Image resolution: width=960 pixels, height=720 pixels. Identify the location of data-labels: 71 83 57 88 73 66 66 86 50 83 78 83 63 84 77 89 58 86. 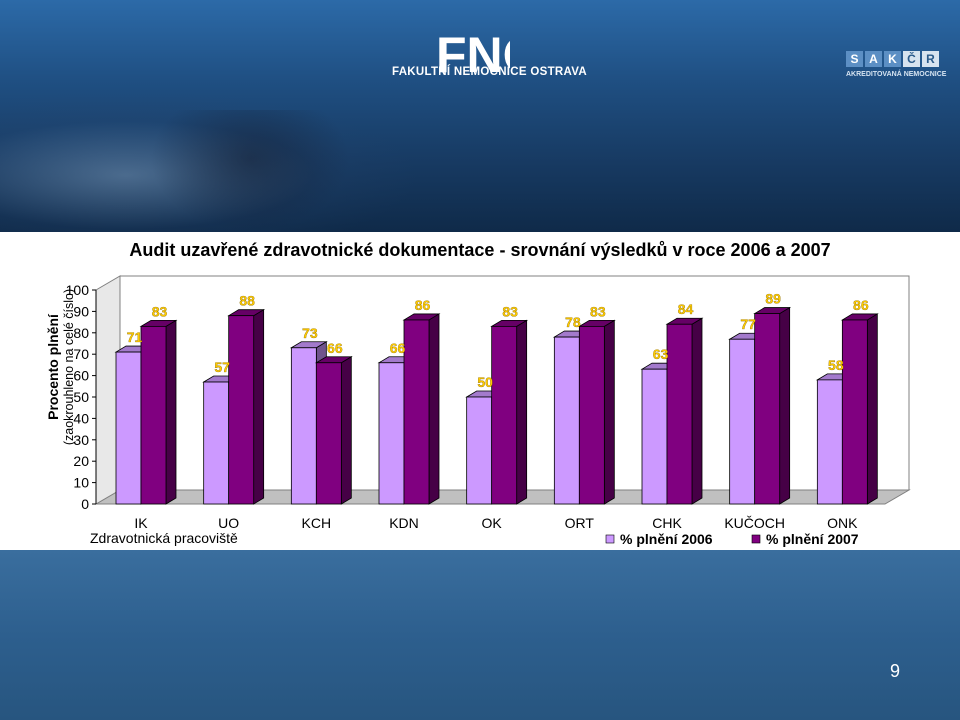
(498, 340).